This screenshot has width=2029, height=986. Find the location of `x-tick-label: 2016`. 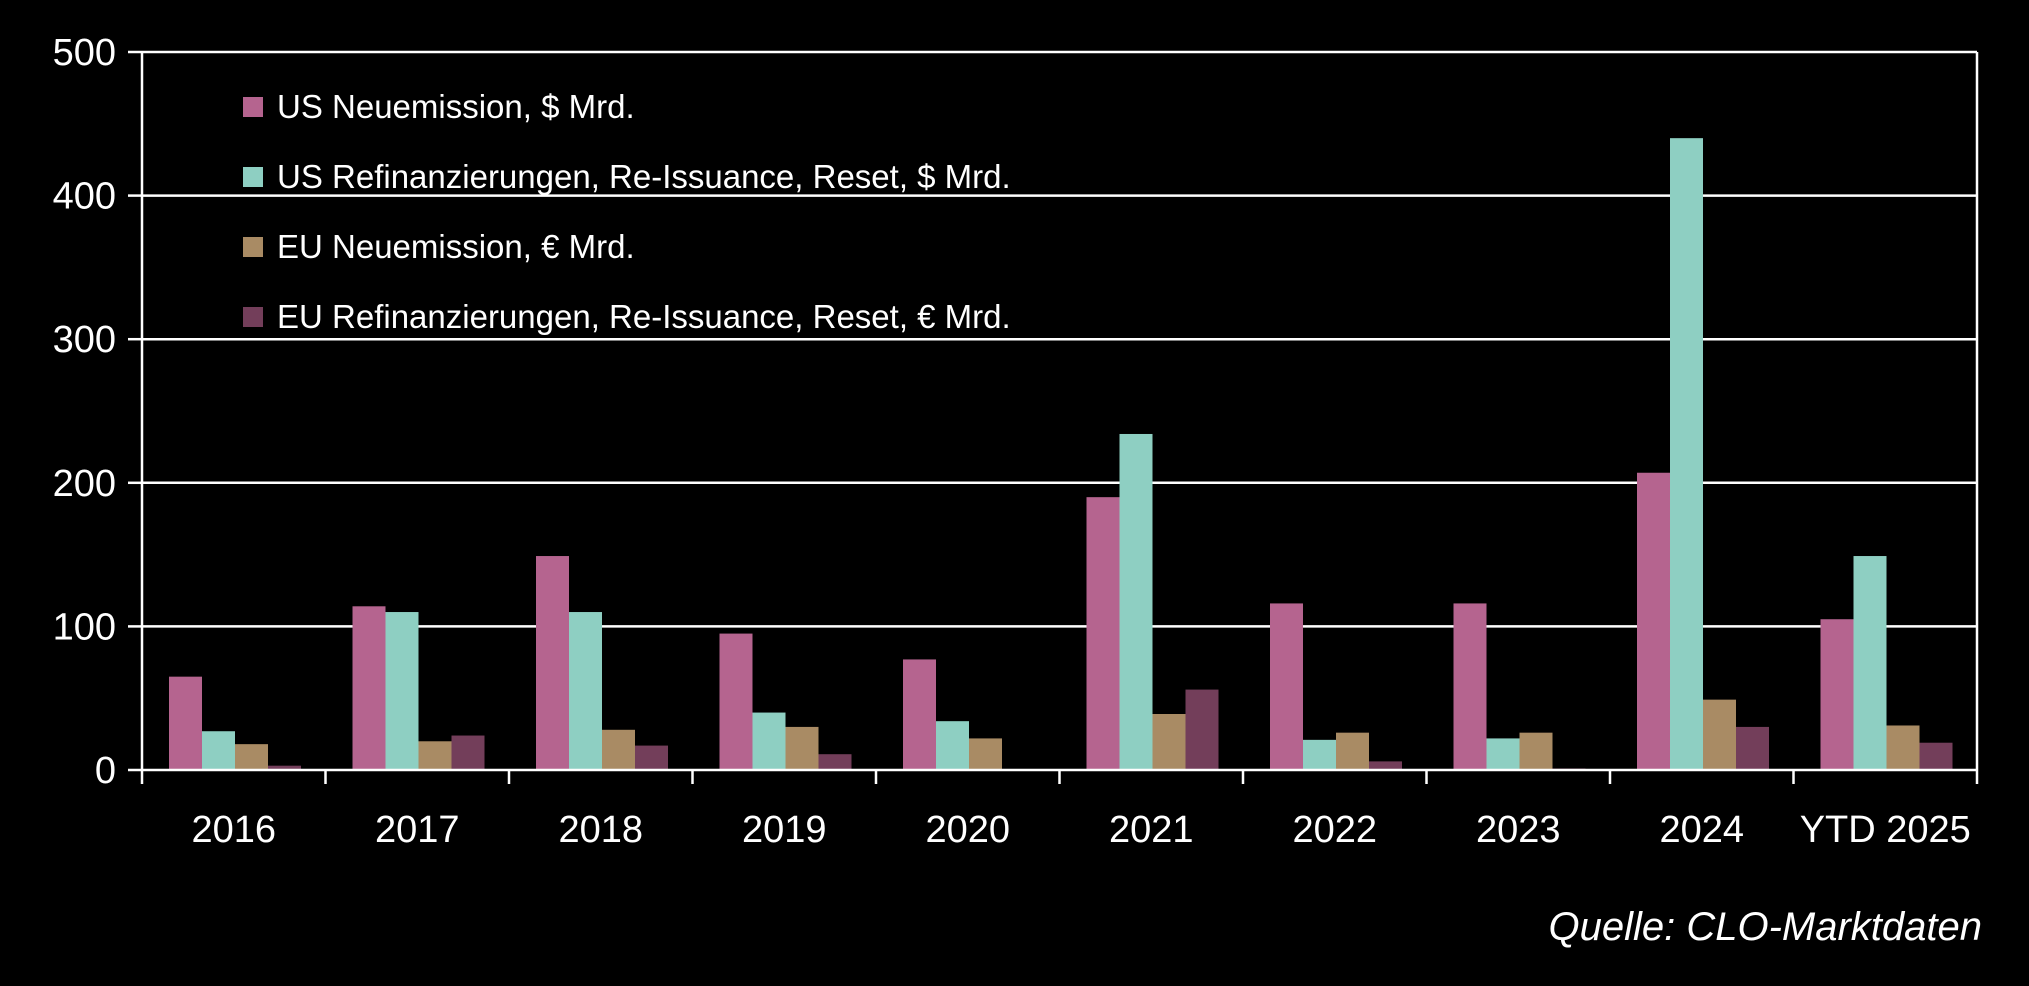

x-tick-label: 2016 is located at coordinates (233, 830).